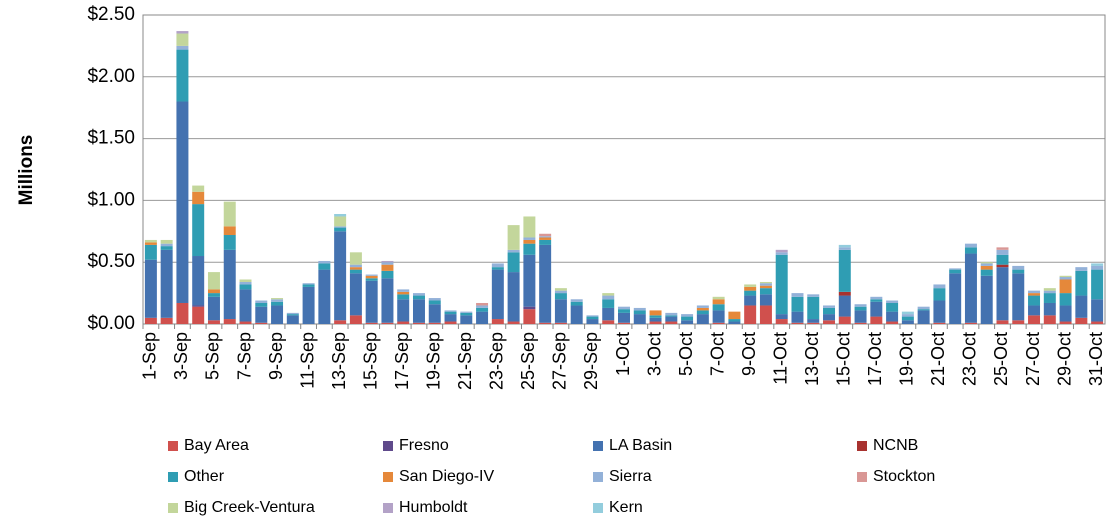 This screenshot has width=1113, height=524. What do you see at coordinates (111, 199) in the screenshot?
I see `y-tick-label: $1.00` at bounding box center [111, 199].